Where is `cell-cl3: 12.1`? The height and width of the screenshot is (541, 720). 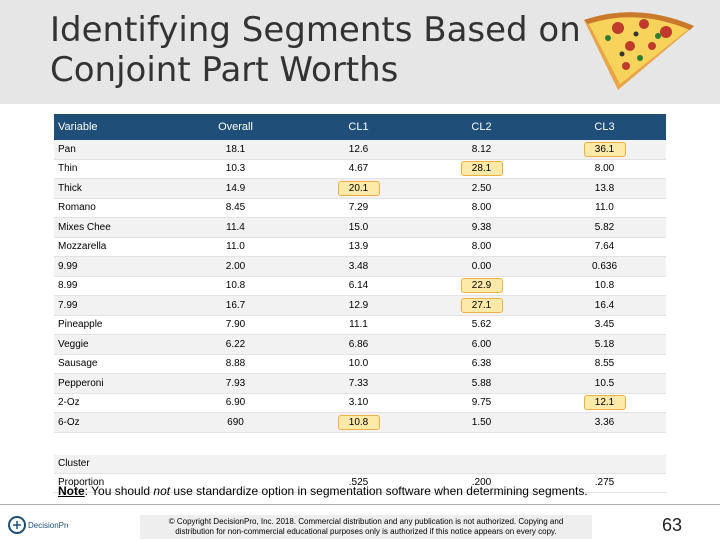
cell-cl3: 12.1 is located at coordinates (604, 403).